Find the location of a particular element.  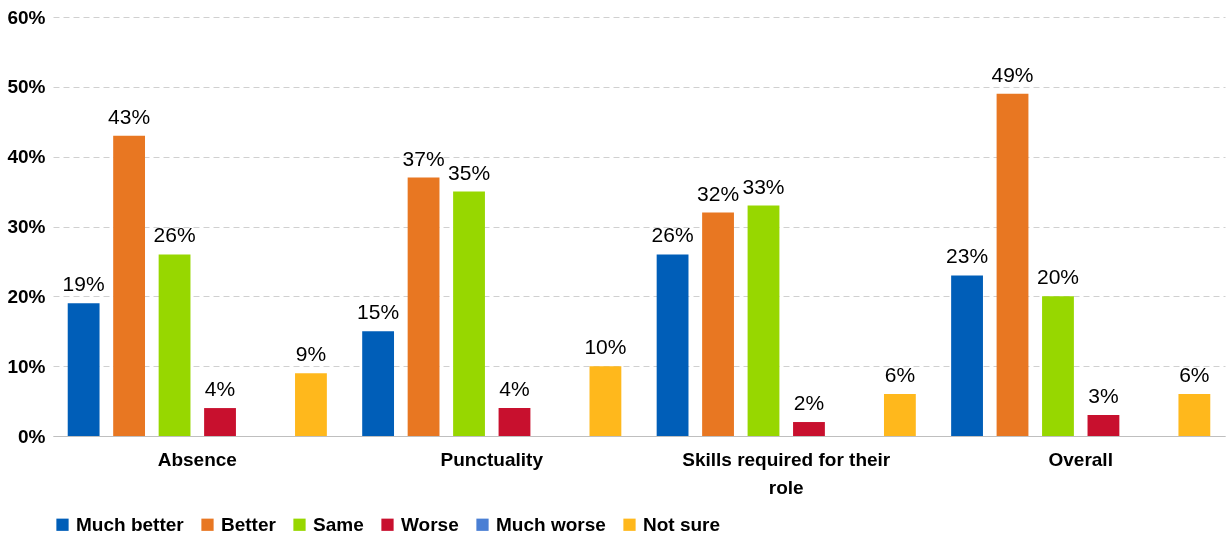

data-label: 23% is located at coordinates (967, 256).